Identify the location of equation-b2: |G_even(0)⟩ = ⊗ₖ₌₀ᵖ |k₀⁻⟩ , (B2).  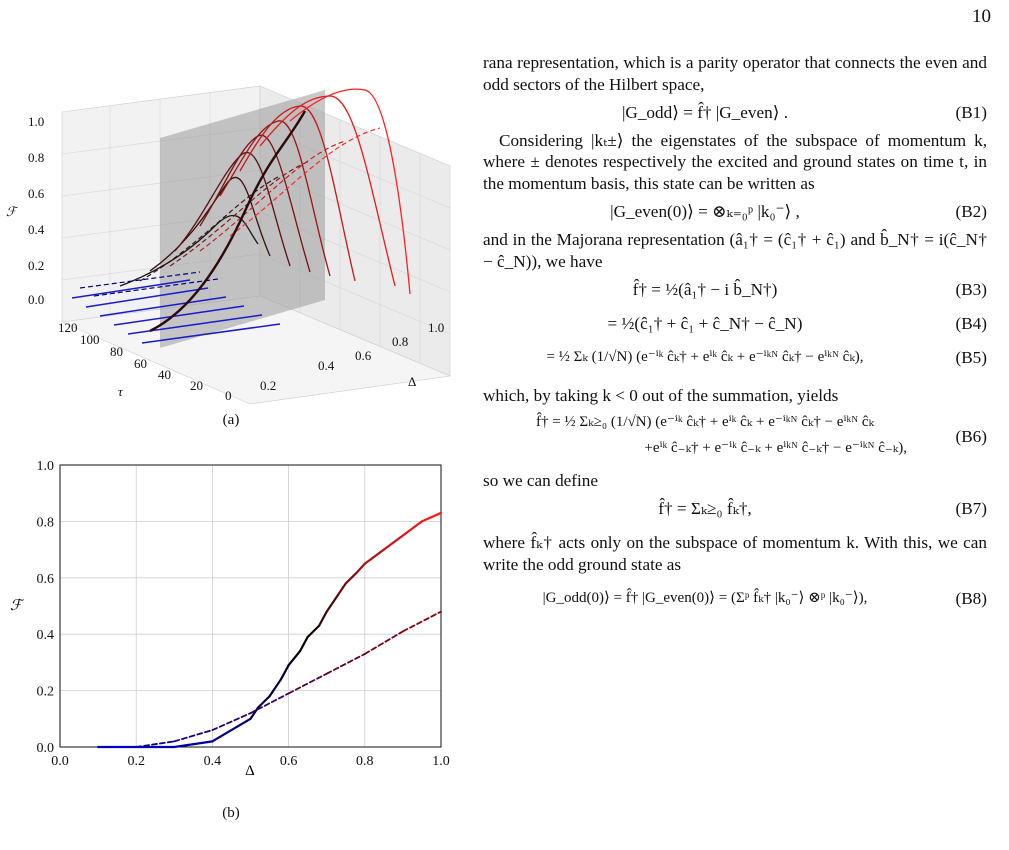
(735, 212).